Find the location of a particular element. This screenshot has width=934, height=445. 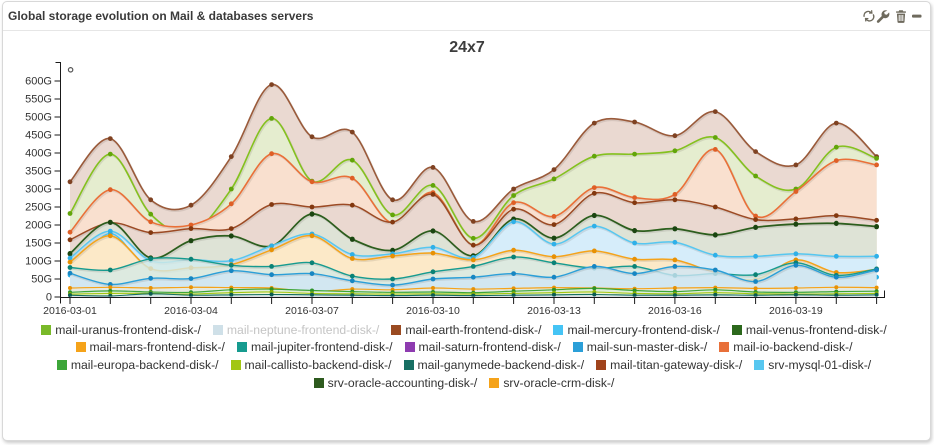

svg-text: 500G is located at coordinates (38, 117).